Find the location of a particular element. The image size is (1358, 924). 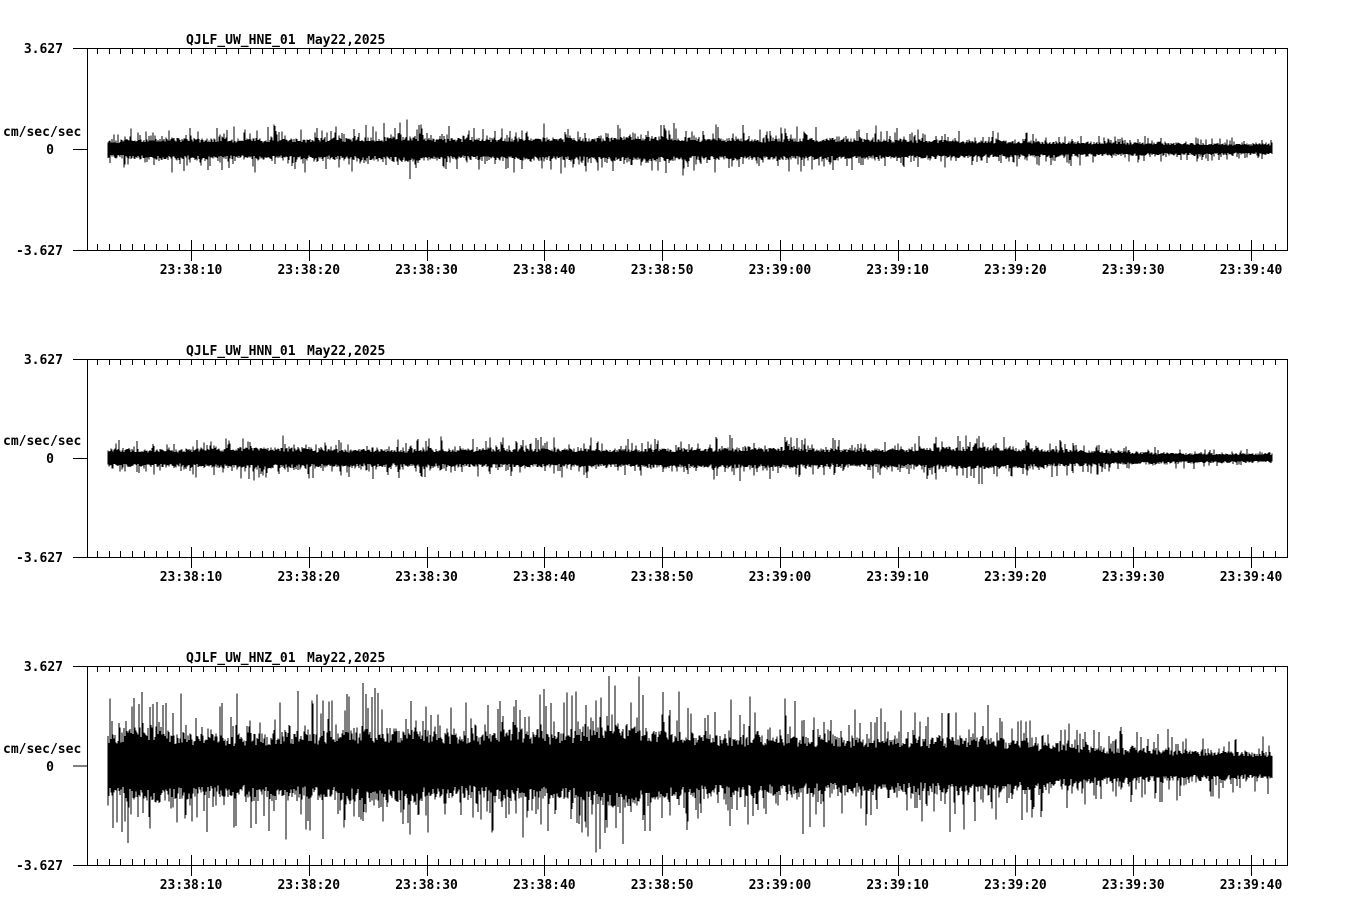

waveform-trace-hnn is located at coordinates (690, 460).